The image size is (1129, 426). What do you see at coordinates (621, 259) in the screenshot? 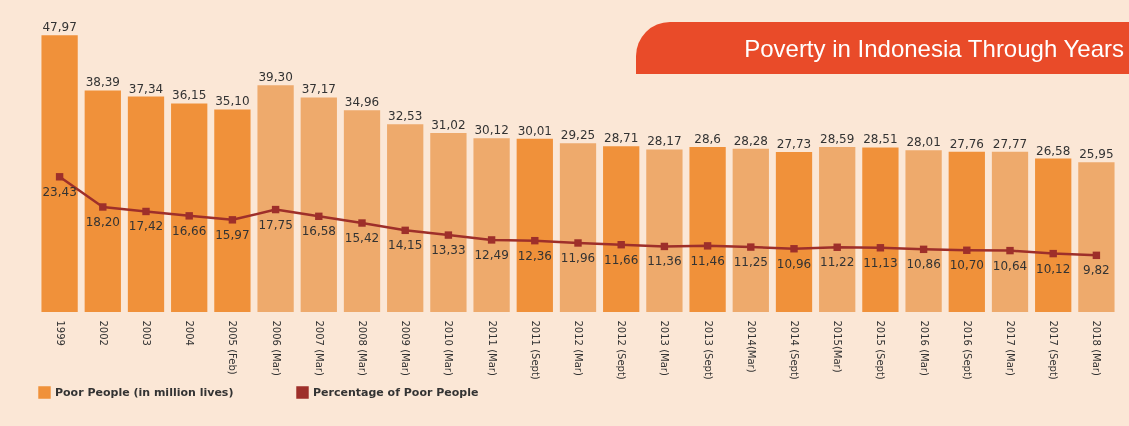
I see `data-label: 11,66` at bounding box center [621, 259].